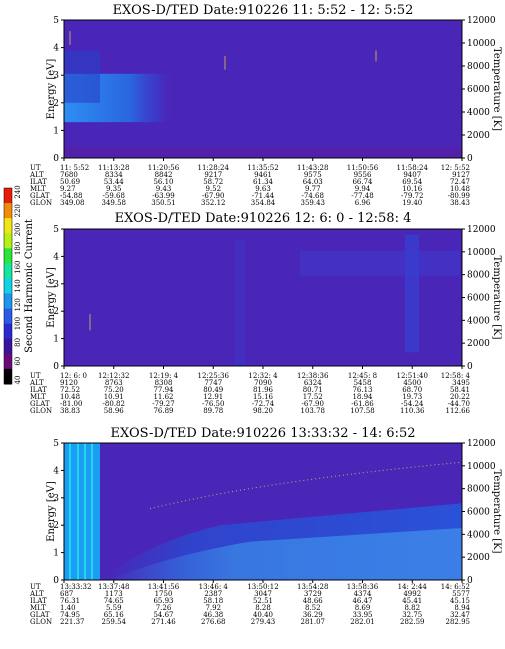 The height and width of the screenshot is (649, 505). I want to click on y2-tick-label: 8000, so click(478, 276).